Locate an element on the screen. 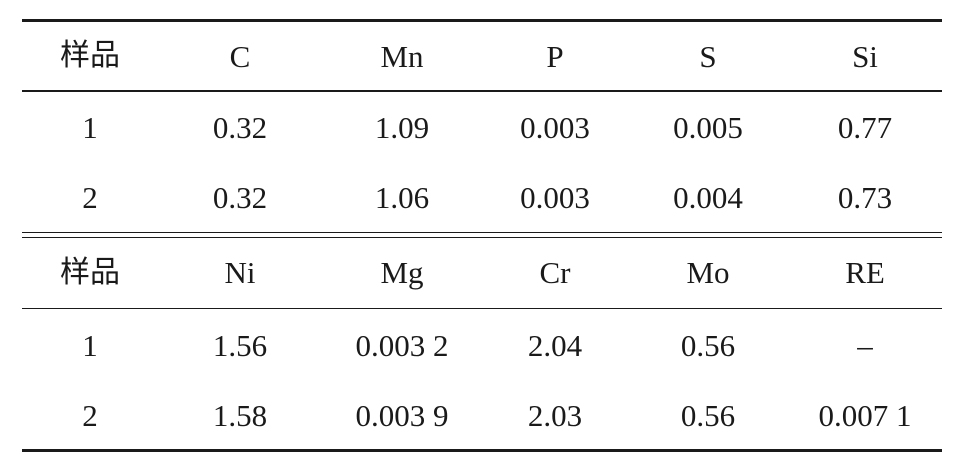  value-cell: 2.03 is located at coordinates (555, 415).